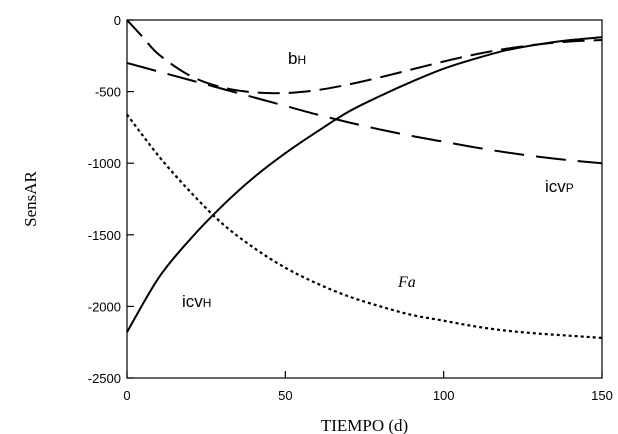  Describe the element at coordinates (104, 235) in the screenshot. I see `y-tick-label: -1500` at that location.